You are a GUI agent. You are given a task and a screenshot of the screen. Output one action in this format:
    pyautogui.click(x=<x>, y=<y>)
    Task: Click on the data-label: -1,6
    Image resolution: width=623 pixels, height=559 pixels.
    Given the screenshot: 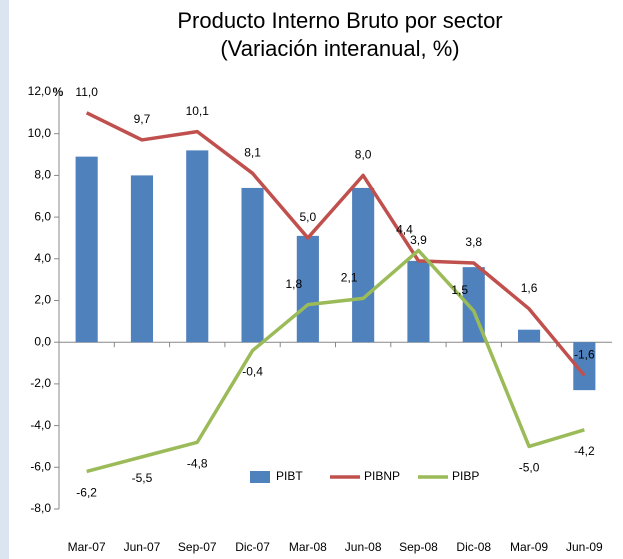 What is the action you would take?
    pyautogui.click(x=584, y=355)
    